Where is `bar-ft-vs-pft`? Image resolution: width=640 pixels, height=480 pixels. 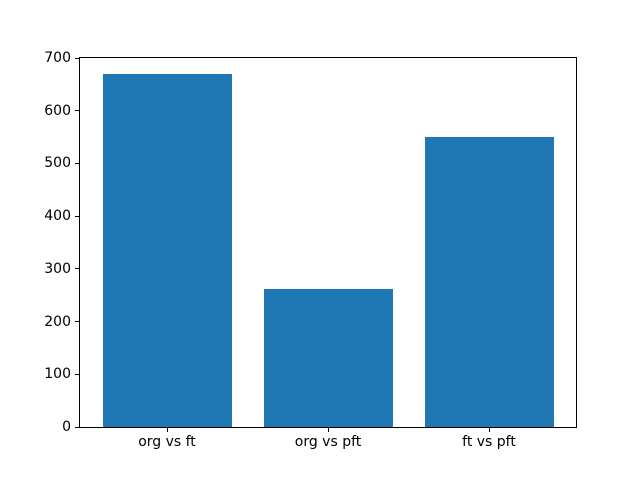
bar-ft-vs-pft is located at coordinates (489, 282).